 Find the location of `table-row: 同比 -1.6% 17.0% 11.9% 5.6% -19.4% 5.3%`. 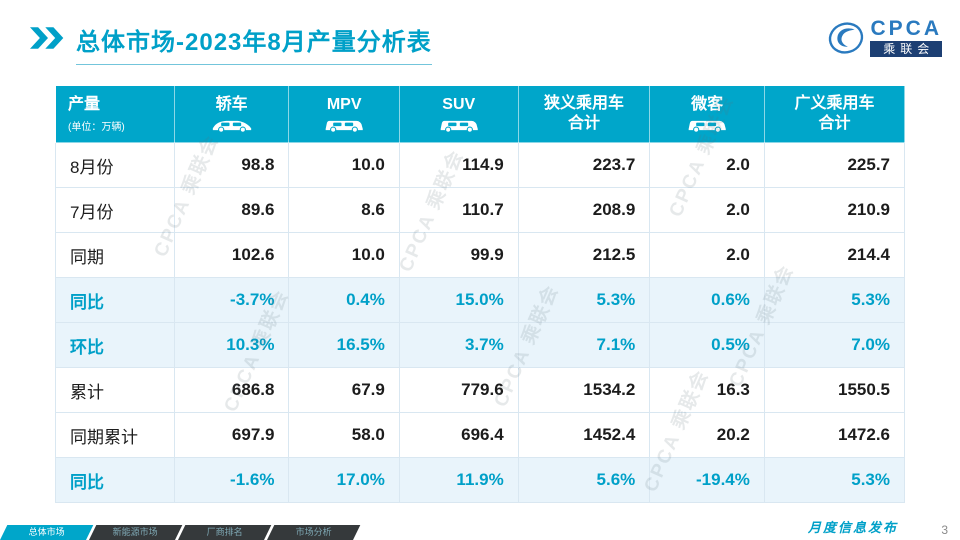

table-row: 同比 -1.6% 17.0% 11.9% 5.6% -19.4% 5.3% is located at coordinates (480, 480).